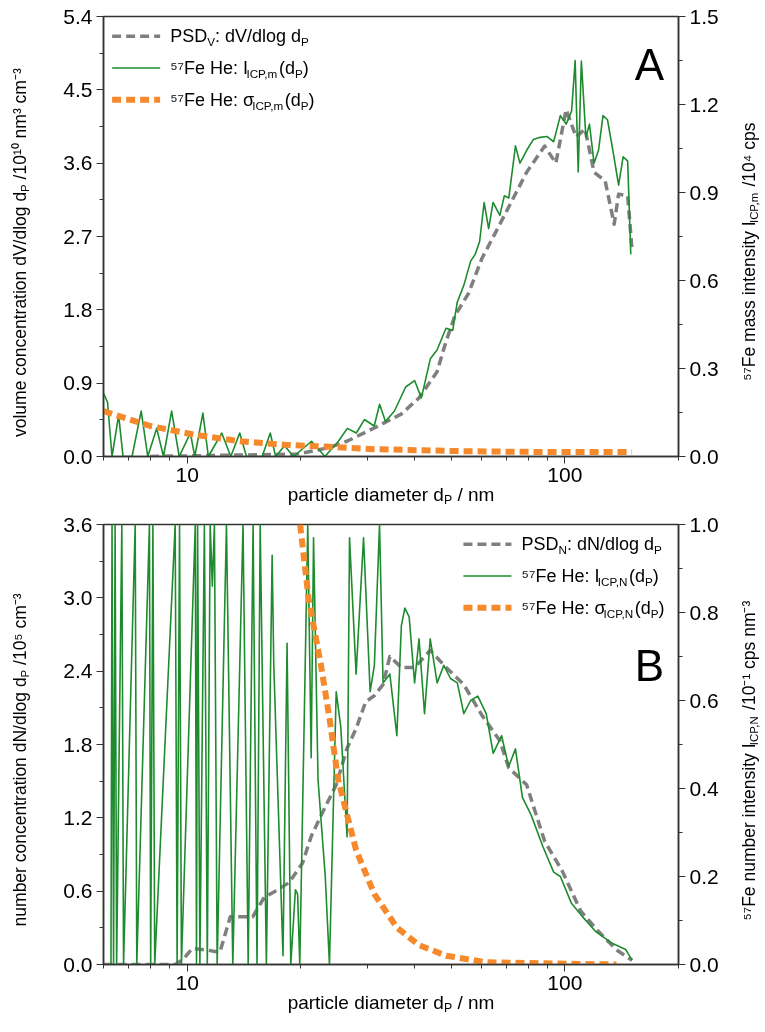  Describe the element at coordinates (78, 383) in the screenshot. I see `y-tick-label: 0.9` at that location.